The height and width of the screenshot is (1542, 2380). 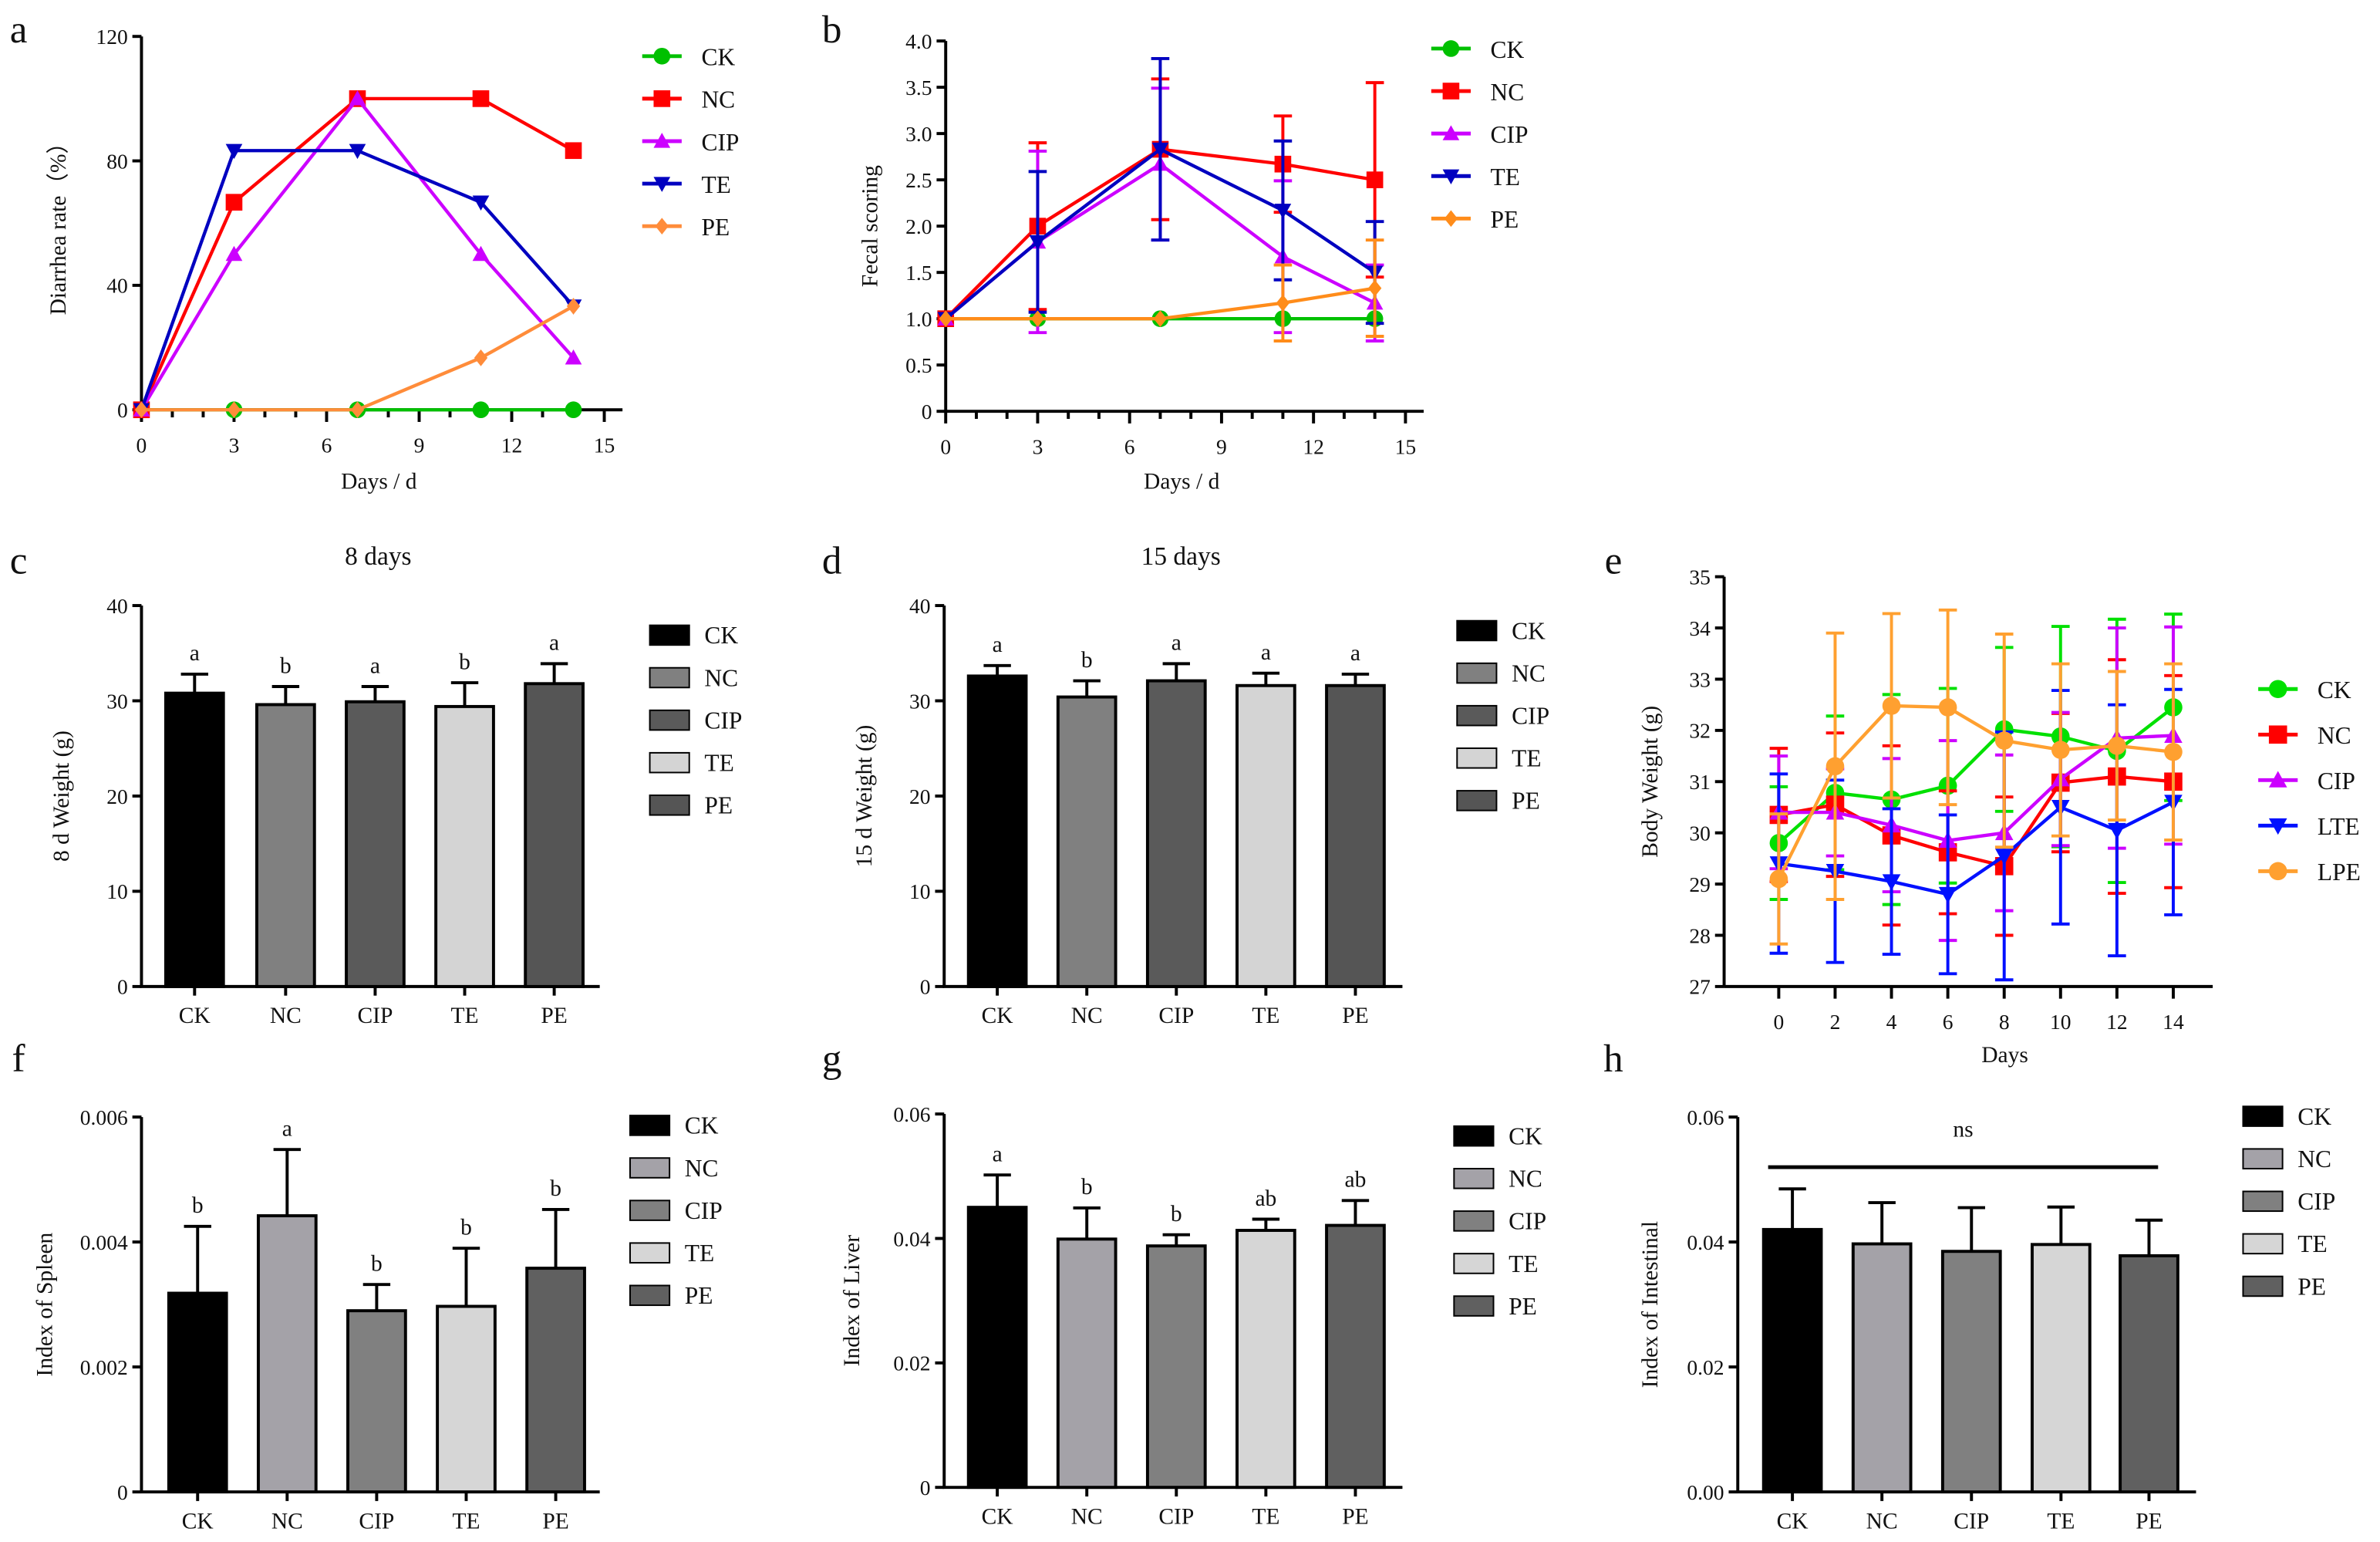 I want to click on series-nc, so click(x=1976, y=797).